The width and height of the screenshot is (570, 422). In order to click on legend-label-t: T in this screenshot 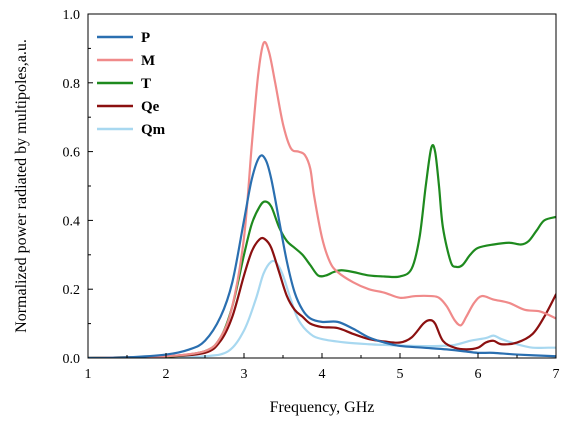, I will do `click(146, 84)`.